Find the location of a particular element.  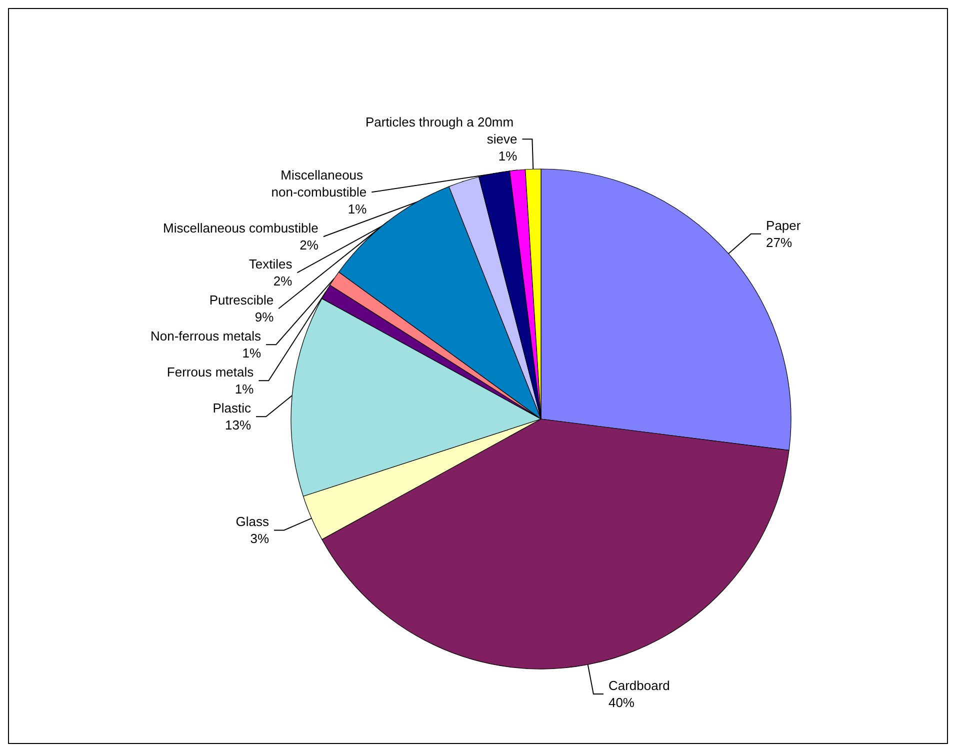

slice-label: Non-ferrous metals is located at coordinates (206, 336).